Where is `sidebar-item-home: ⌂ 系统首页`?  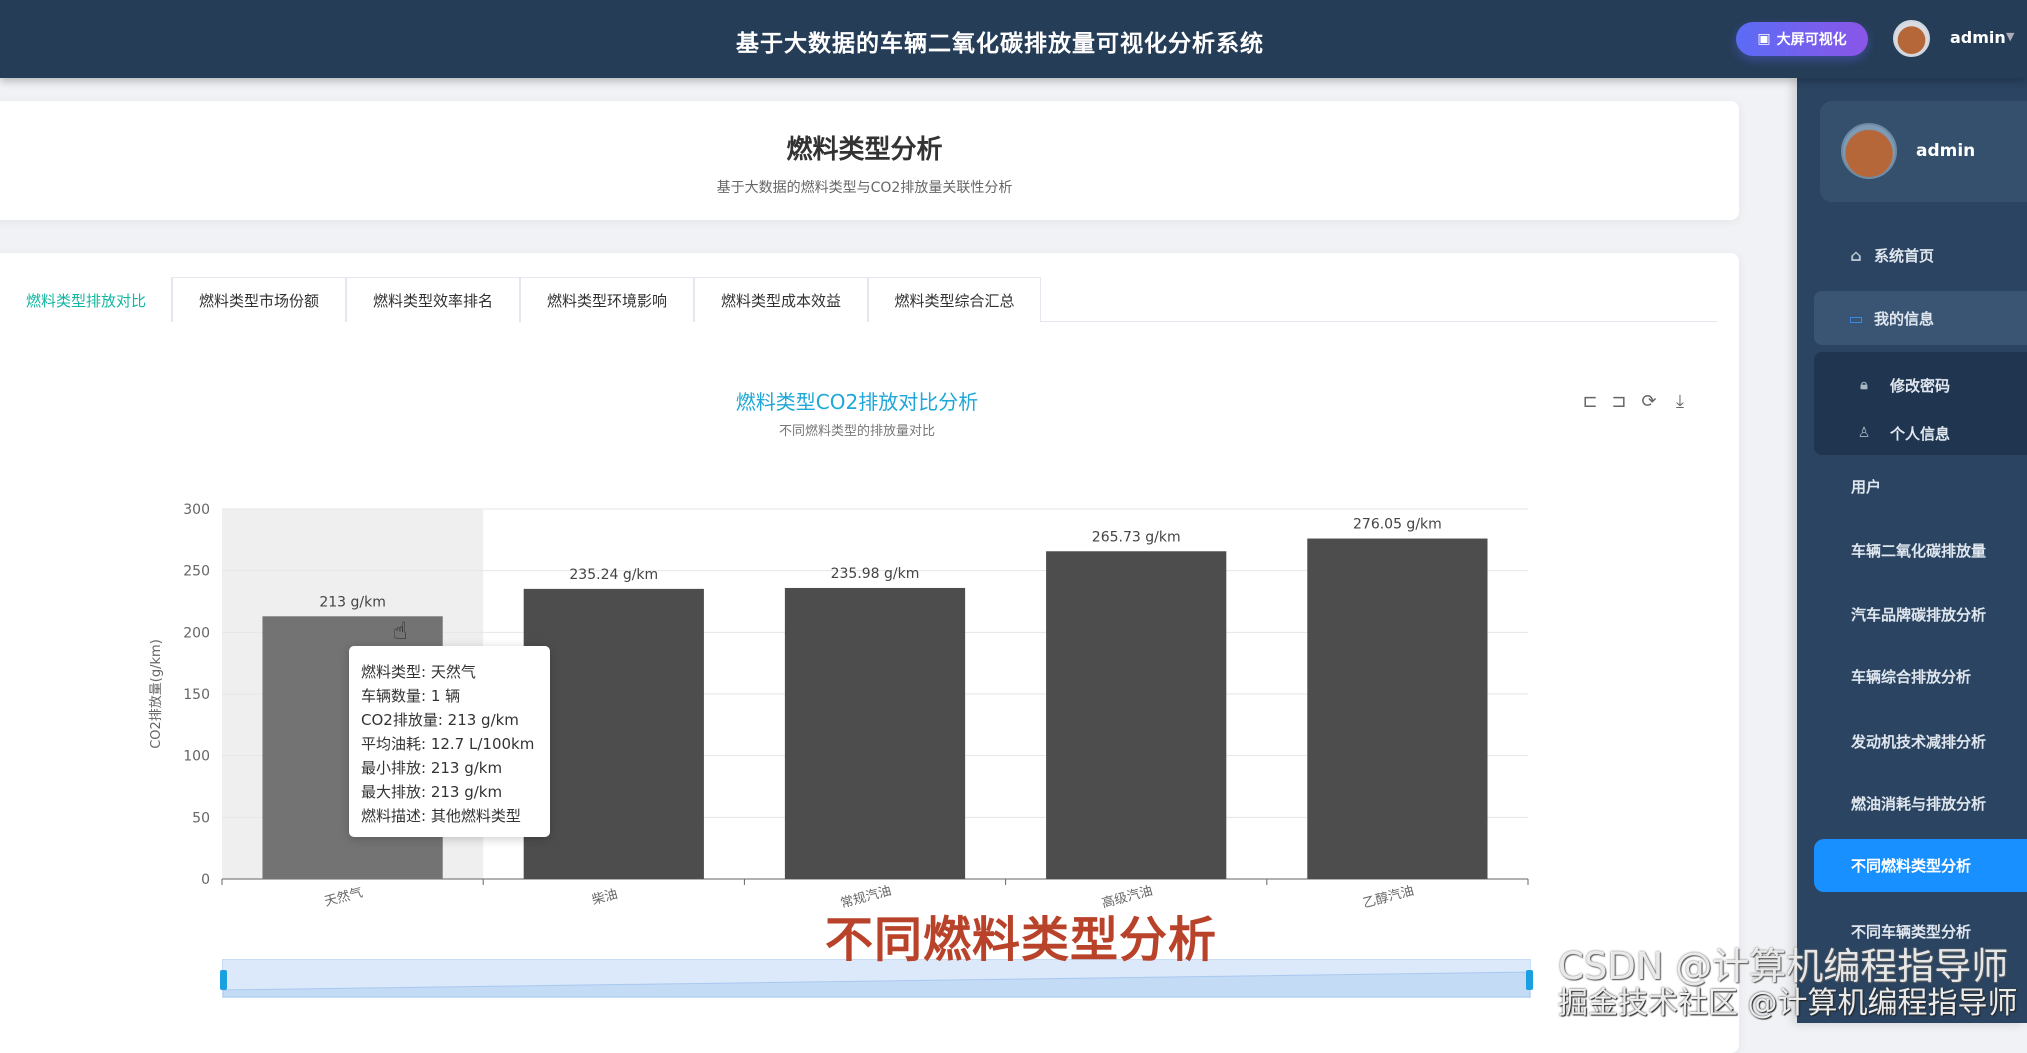
sidebar-item-home: ⌂ 系统首页 is located at coordinates (1920, 255).